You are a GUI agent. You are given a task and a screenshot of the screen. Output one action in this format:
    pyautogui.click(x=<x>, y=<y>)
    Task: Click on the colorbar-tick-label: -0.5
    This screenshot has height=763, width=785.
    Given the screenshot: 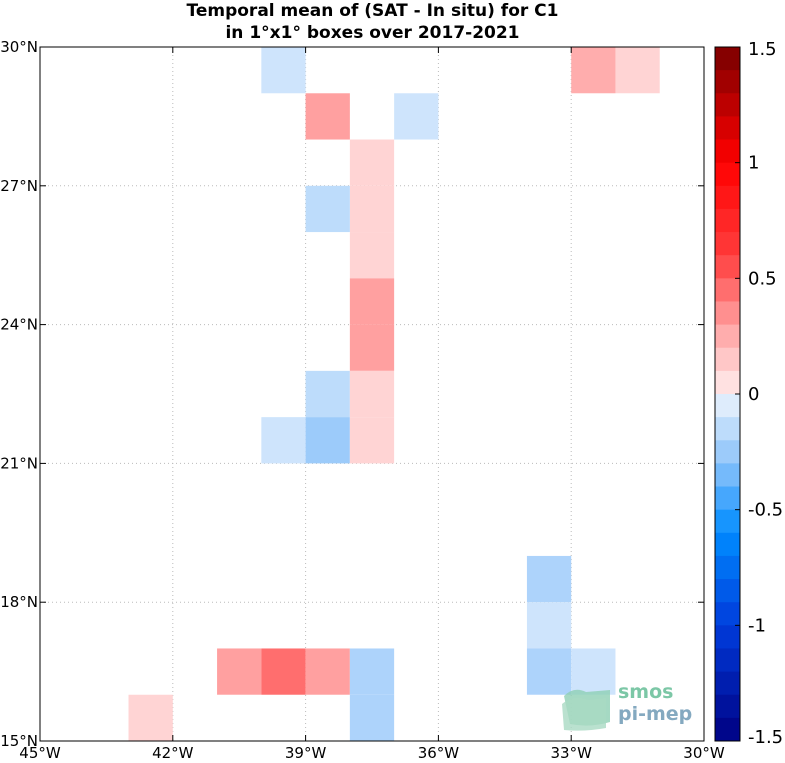 What is the action you would take?
    pyautogui.click(x=765, y=510)
    